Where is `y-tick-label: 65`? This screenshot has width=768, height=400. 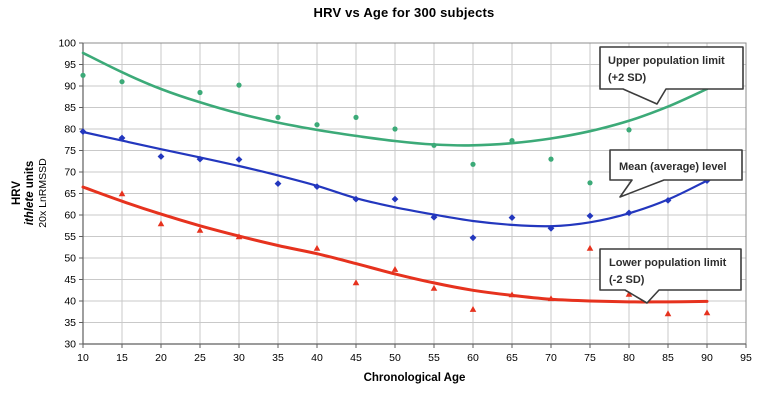
y-tick-label: 65 is located at coordinates (70, 194).